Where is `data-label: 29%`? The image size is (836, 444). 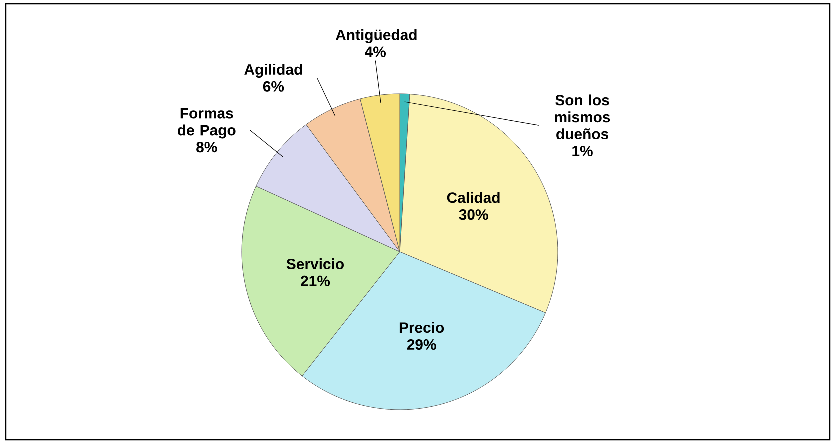 data-label: 29% is located at coordinates (421, 344).